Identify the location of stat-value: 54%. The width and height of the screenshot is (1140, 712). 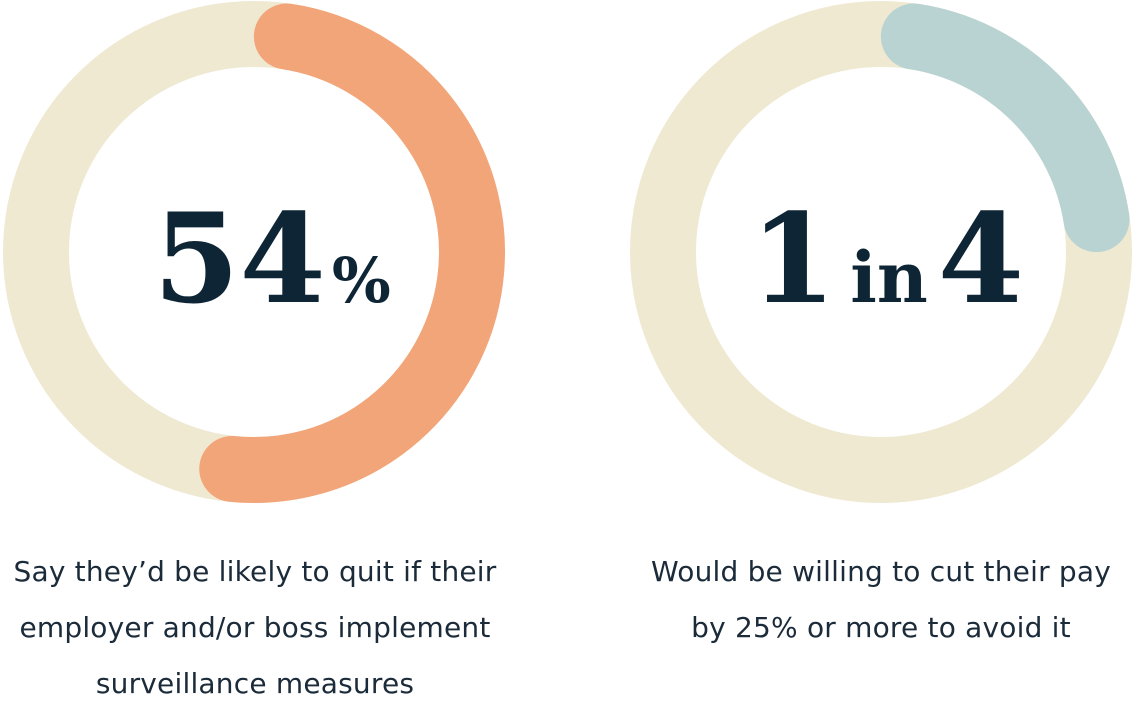
(271, 259).